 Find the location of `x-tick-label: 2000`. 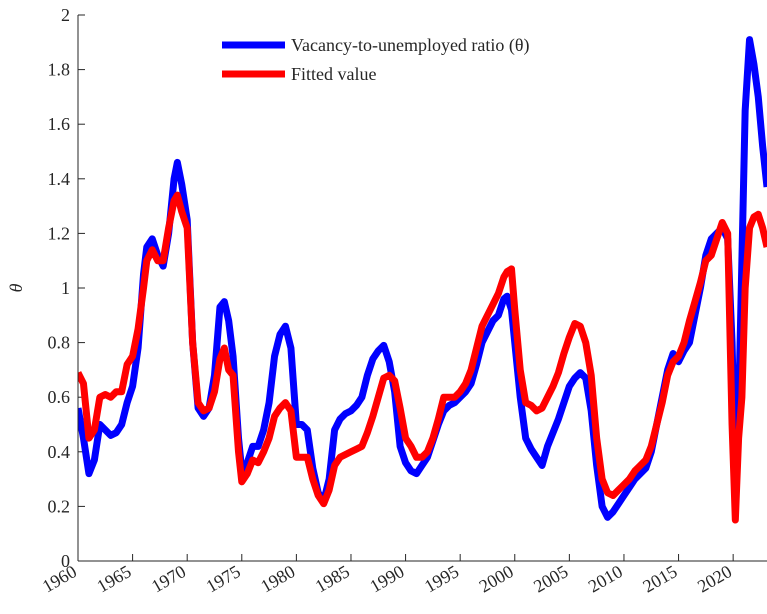

x-tick-label: 2000 is located at coordinates (496, 578).